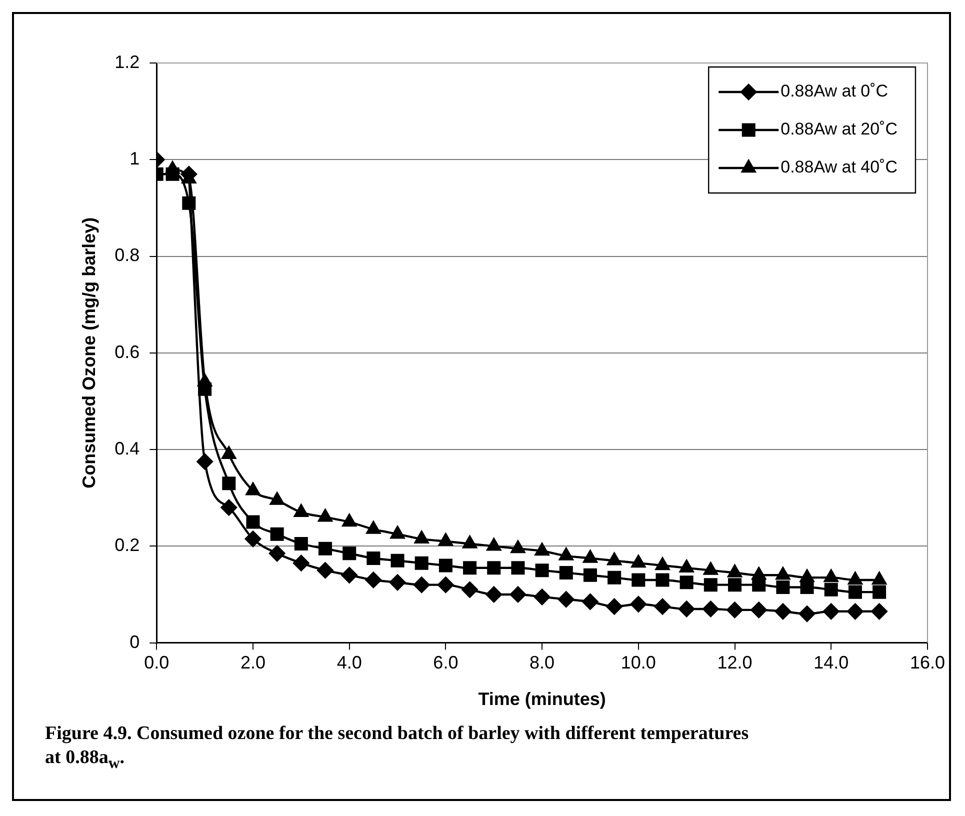 The width and height of the screenshot is (965, 816). What do you see at coordinates (135, 158) in the screenshot?
I see `y-tick-label: 1` at bounding box center [135, 158].